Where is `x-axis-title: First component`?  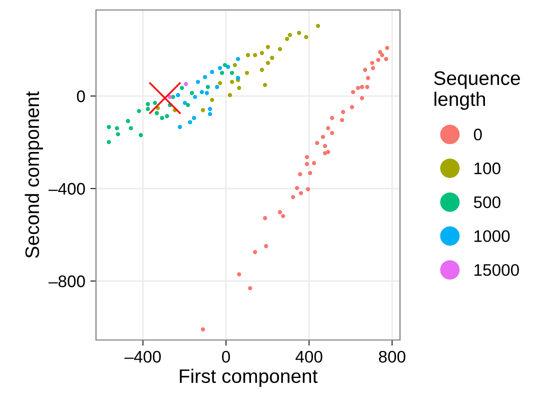
x-axis-title: First component is located at coordinates (249, 377).